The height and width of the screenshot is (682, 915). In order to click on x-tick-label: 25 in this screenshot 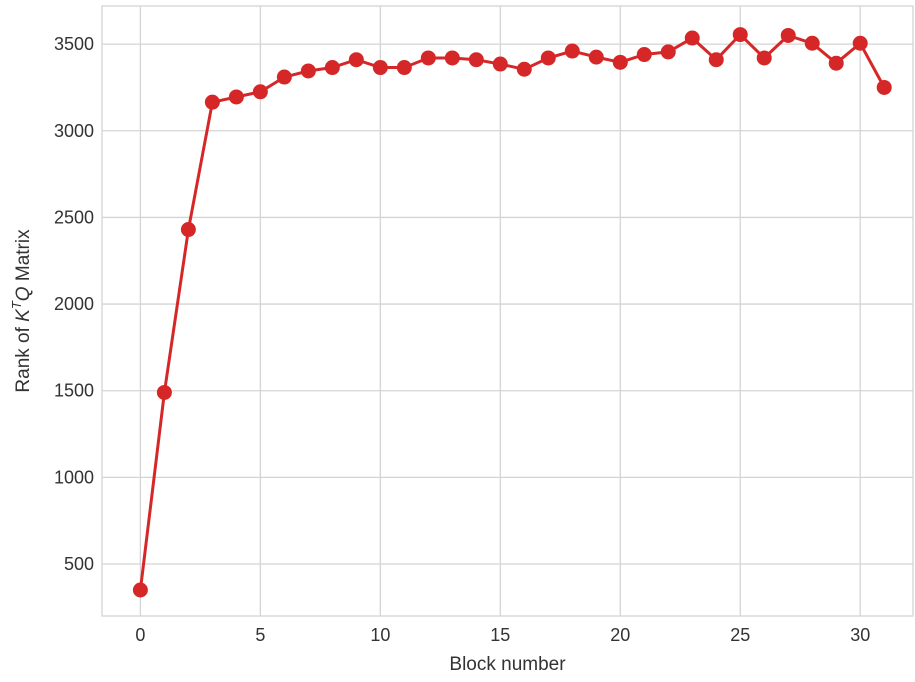, I will do `click(740, 635)`.